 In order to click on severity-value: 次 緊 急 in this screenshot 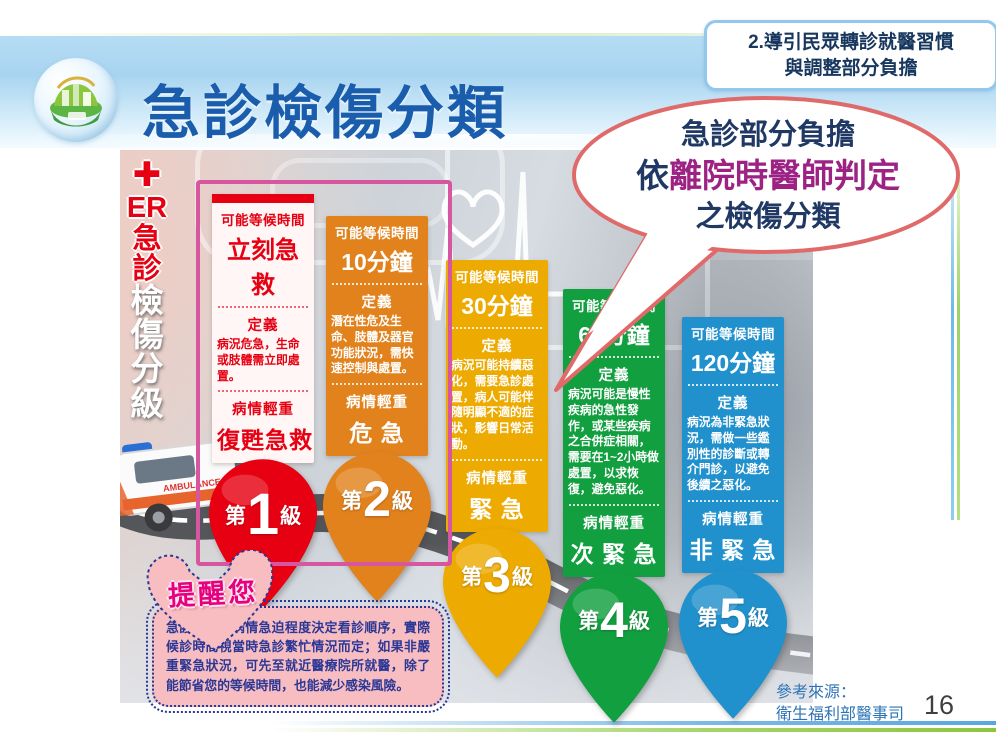, I will do `click(614, 553)`.